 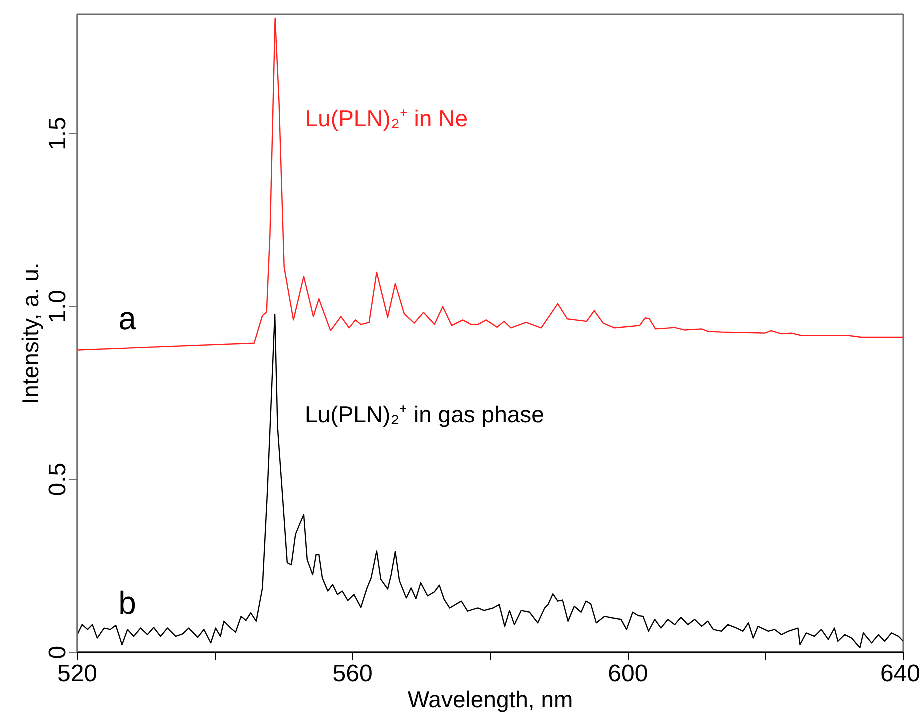 What do you see at coordinates (58, 307) in the screenshot?
I see `y-tick-label: 1.0` at bounding box center [58, 307].